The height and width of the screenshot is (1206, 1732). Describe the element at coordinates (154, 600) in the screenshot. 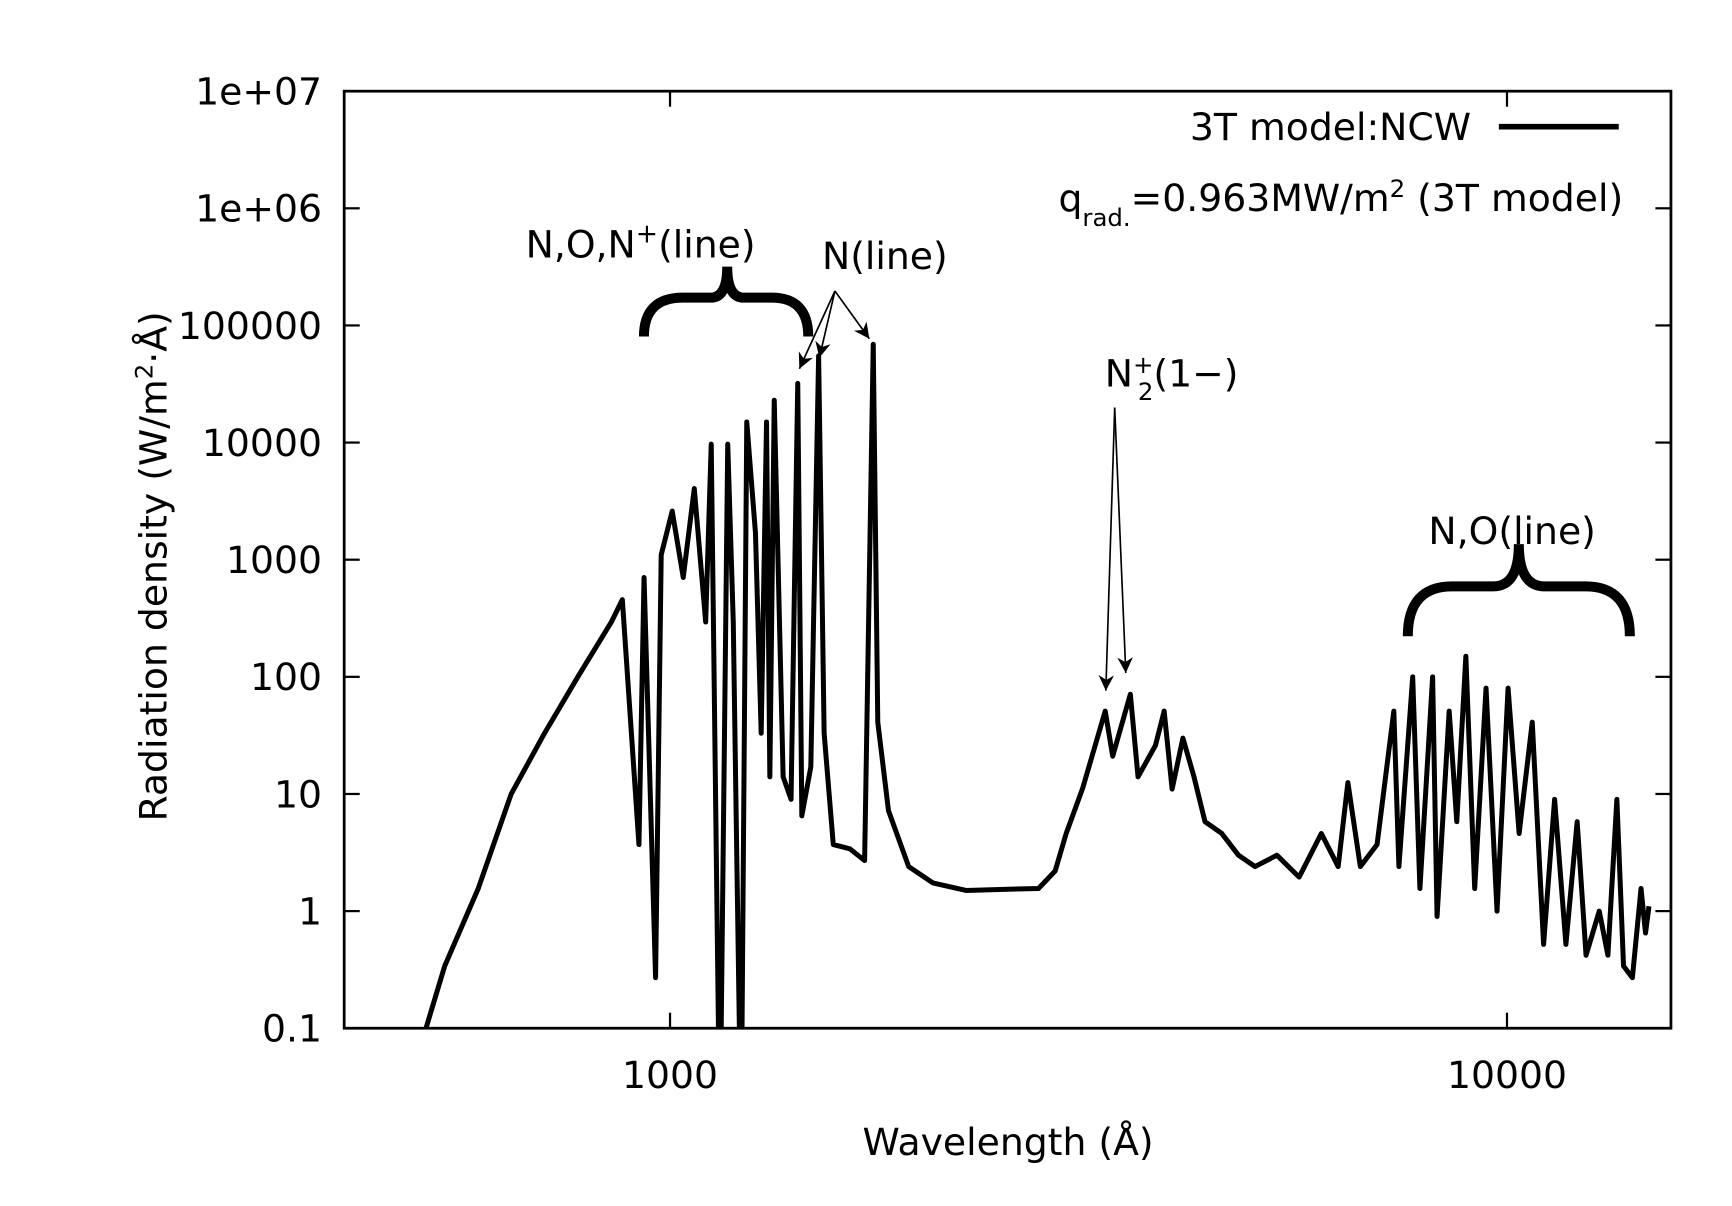

I see `y-label-part: Radiation density (W/m` at that location.